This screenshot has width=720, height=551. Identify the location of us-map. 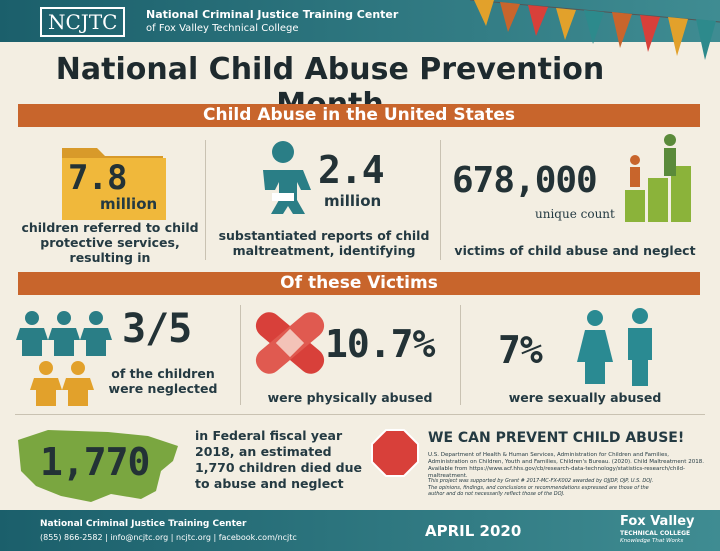
(98, 466).